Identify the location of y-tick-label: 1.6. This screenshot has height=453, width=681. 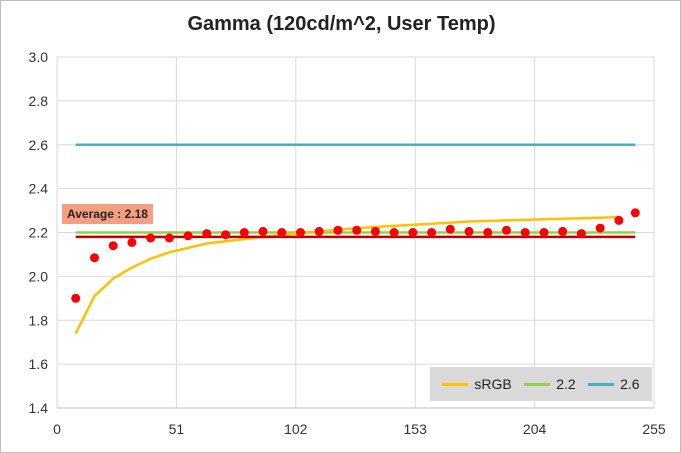
(39, 364).